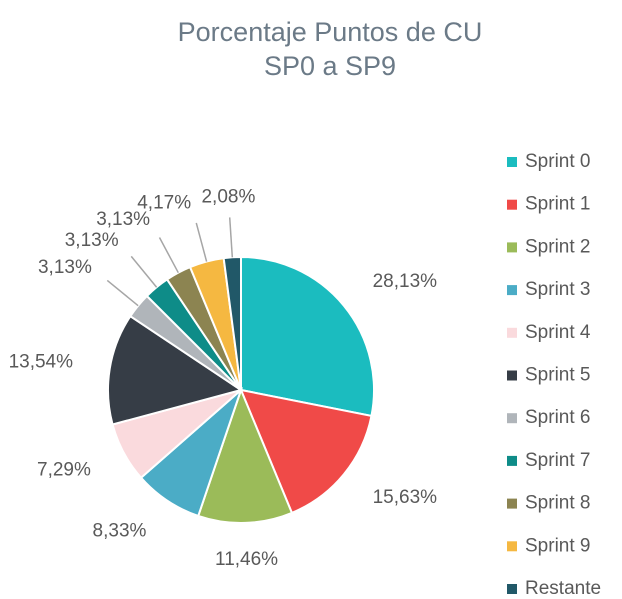 The width and height of the screenshot is (622, 599). Describe the element at coordinates (120, 531) in the screenshot. I see `data-label: 8,33%` at that location.